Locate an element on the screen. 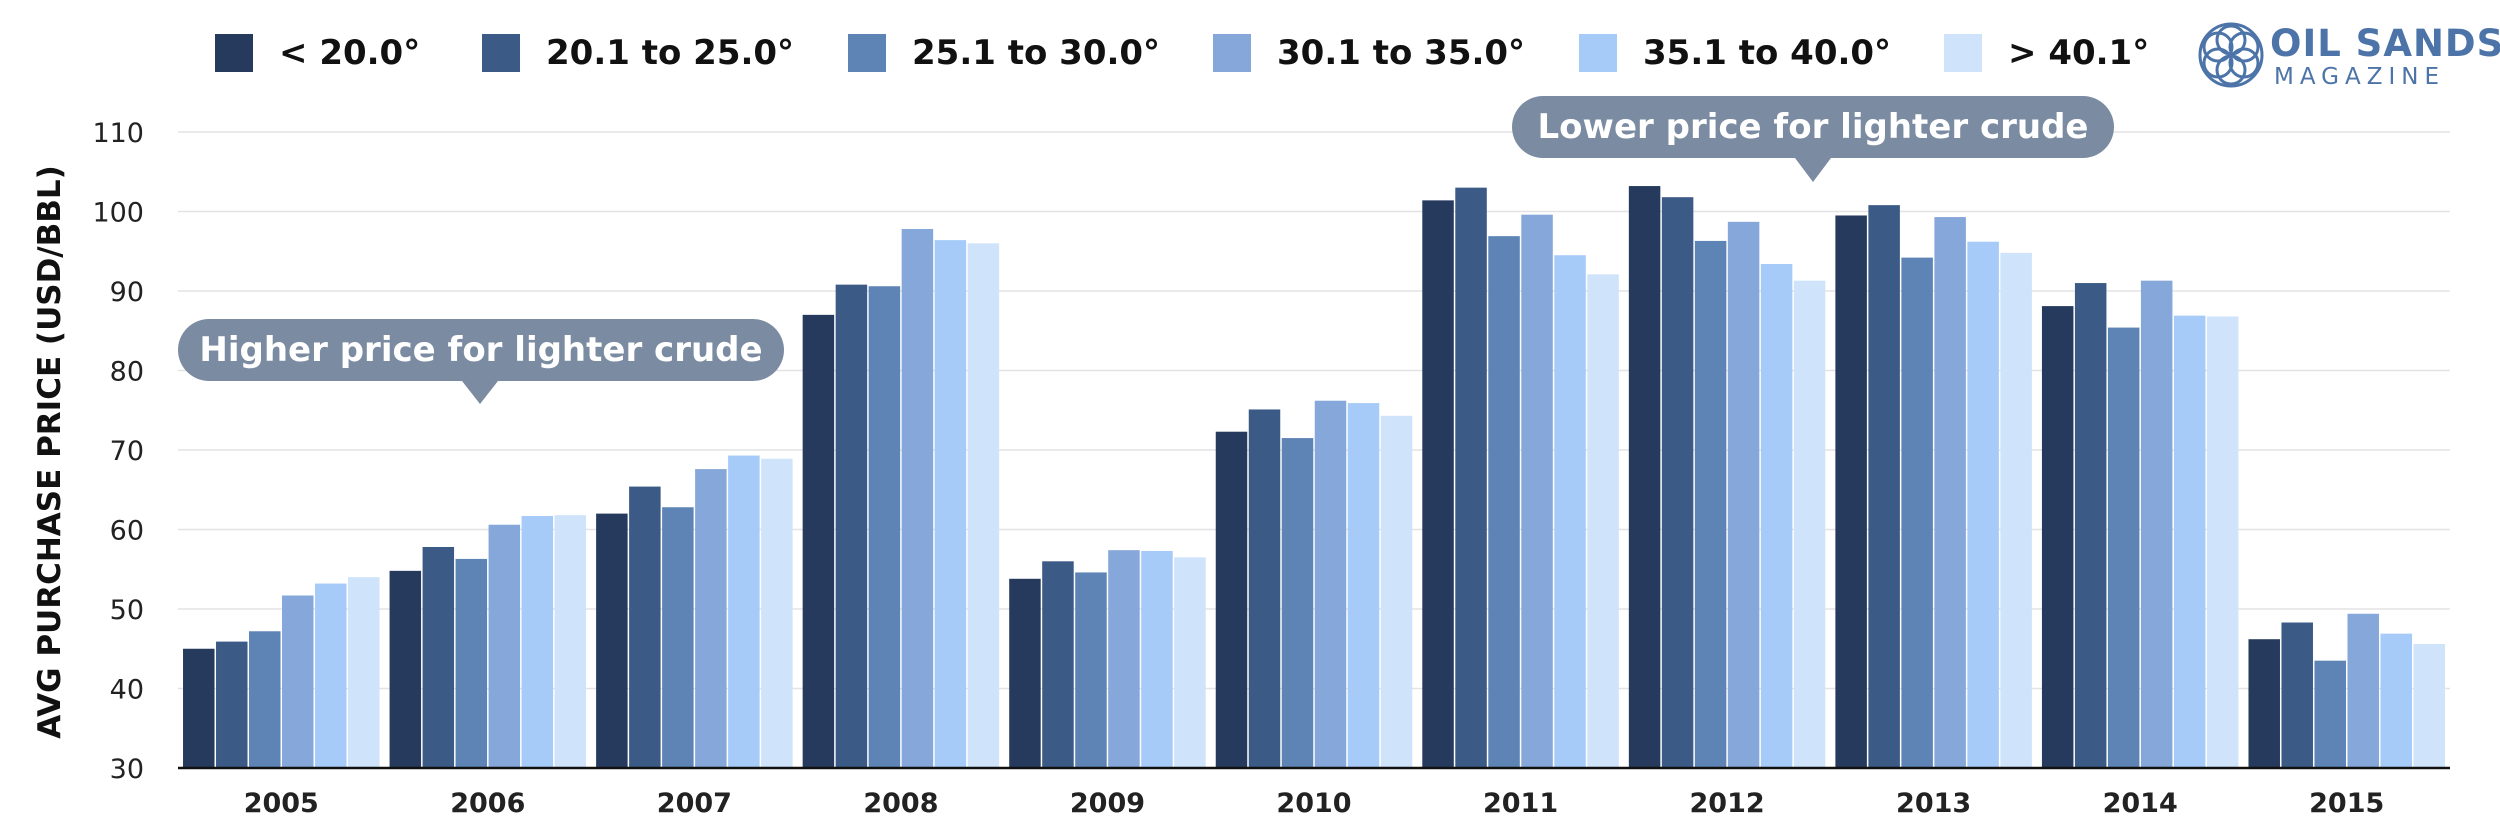  logo-line2: MAGAZINE is located at coordinates (2360, 77).